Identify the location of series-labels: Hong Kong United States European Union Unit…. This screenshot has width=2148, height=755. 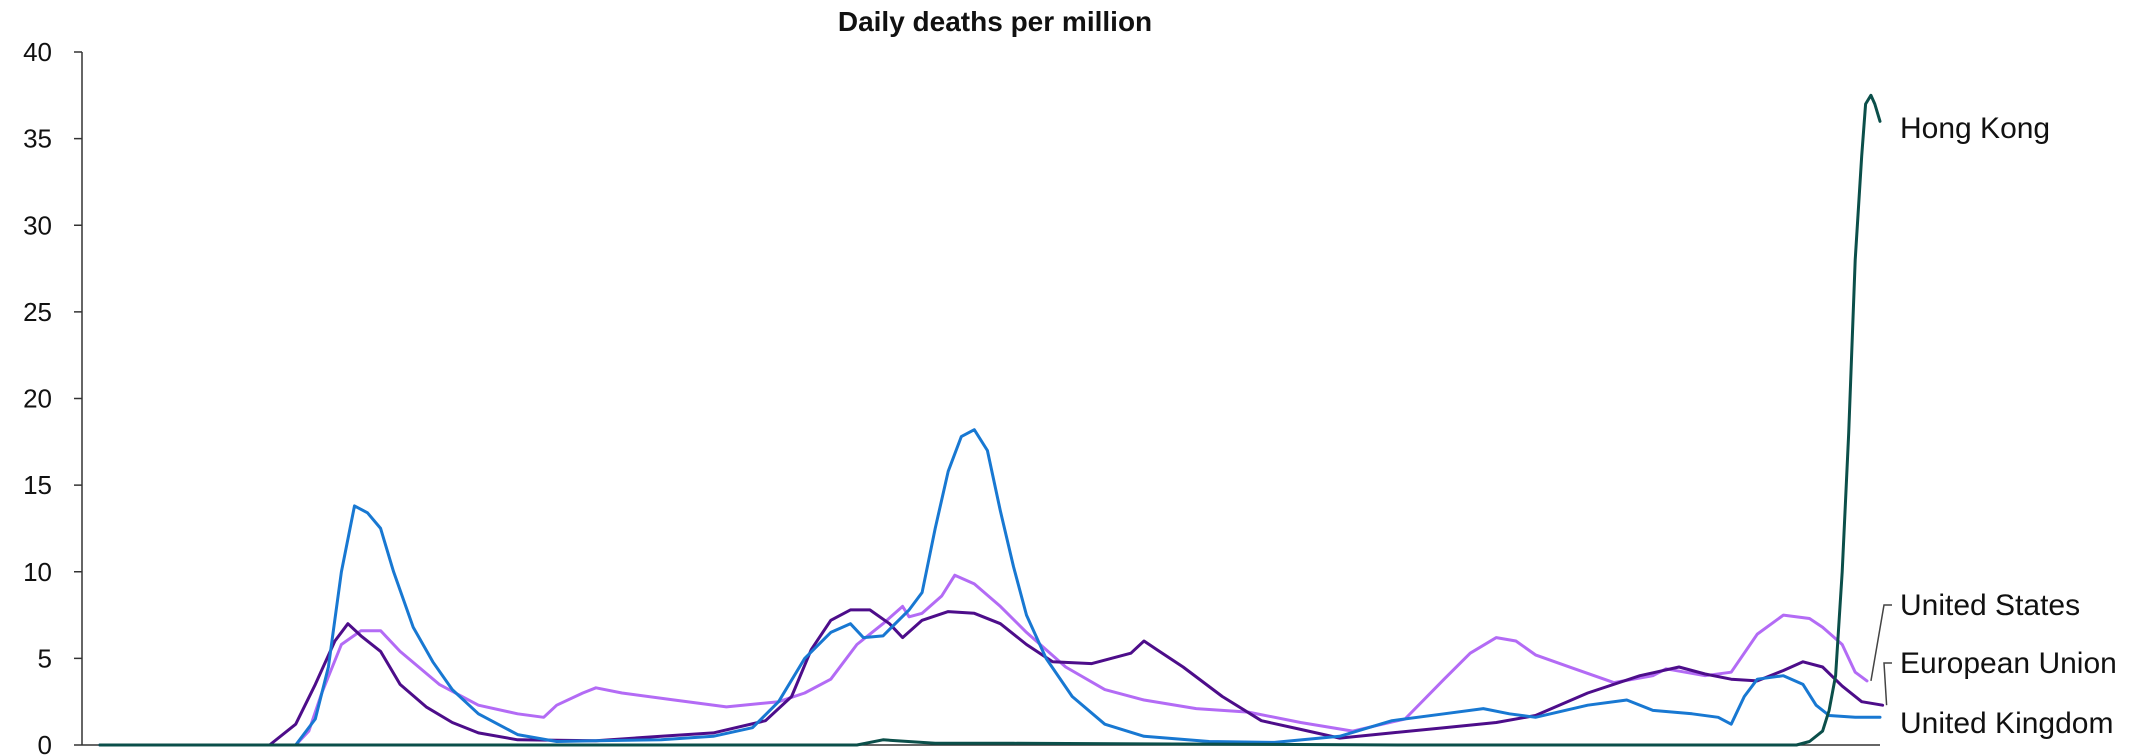
(2008, 426).